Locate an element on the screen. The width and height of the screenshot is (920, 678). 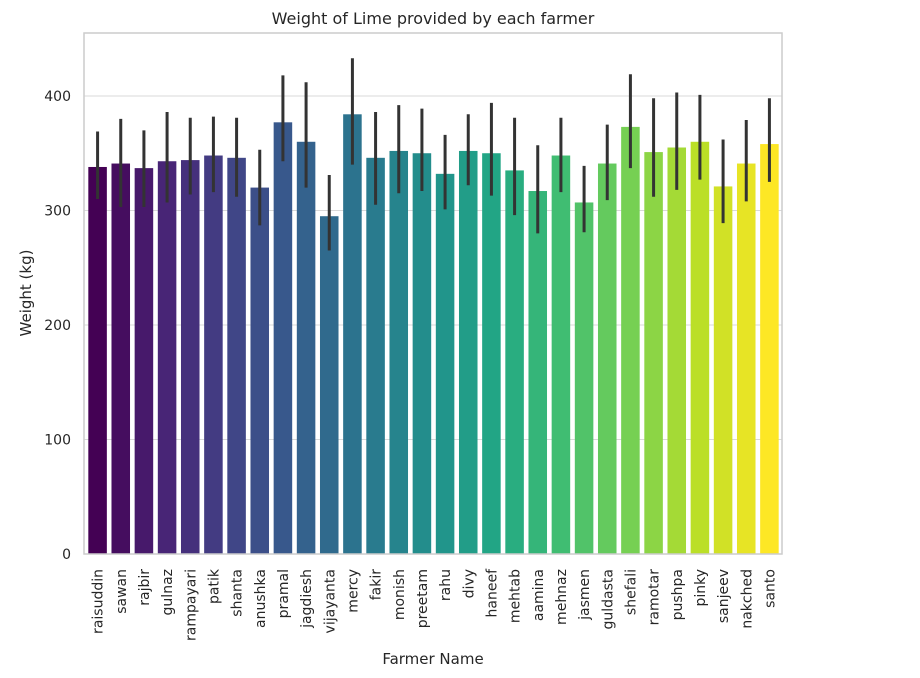
x-tick-label: rajbir is located at coordinates (145, 587).